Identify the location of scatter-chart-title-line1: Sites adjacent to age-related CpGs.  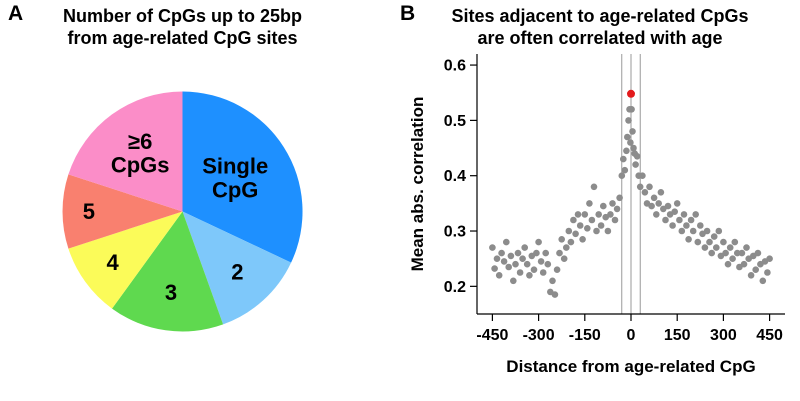
(600, 16).